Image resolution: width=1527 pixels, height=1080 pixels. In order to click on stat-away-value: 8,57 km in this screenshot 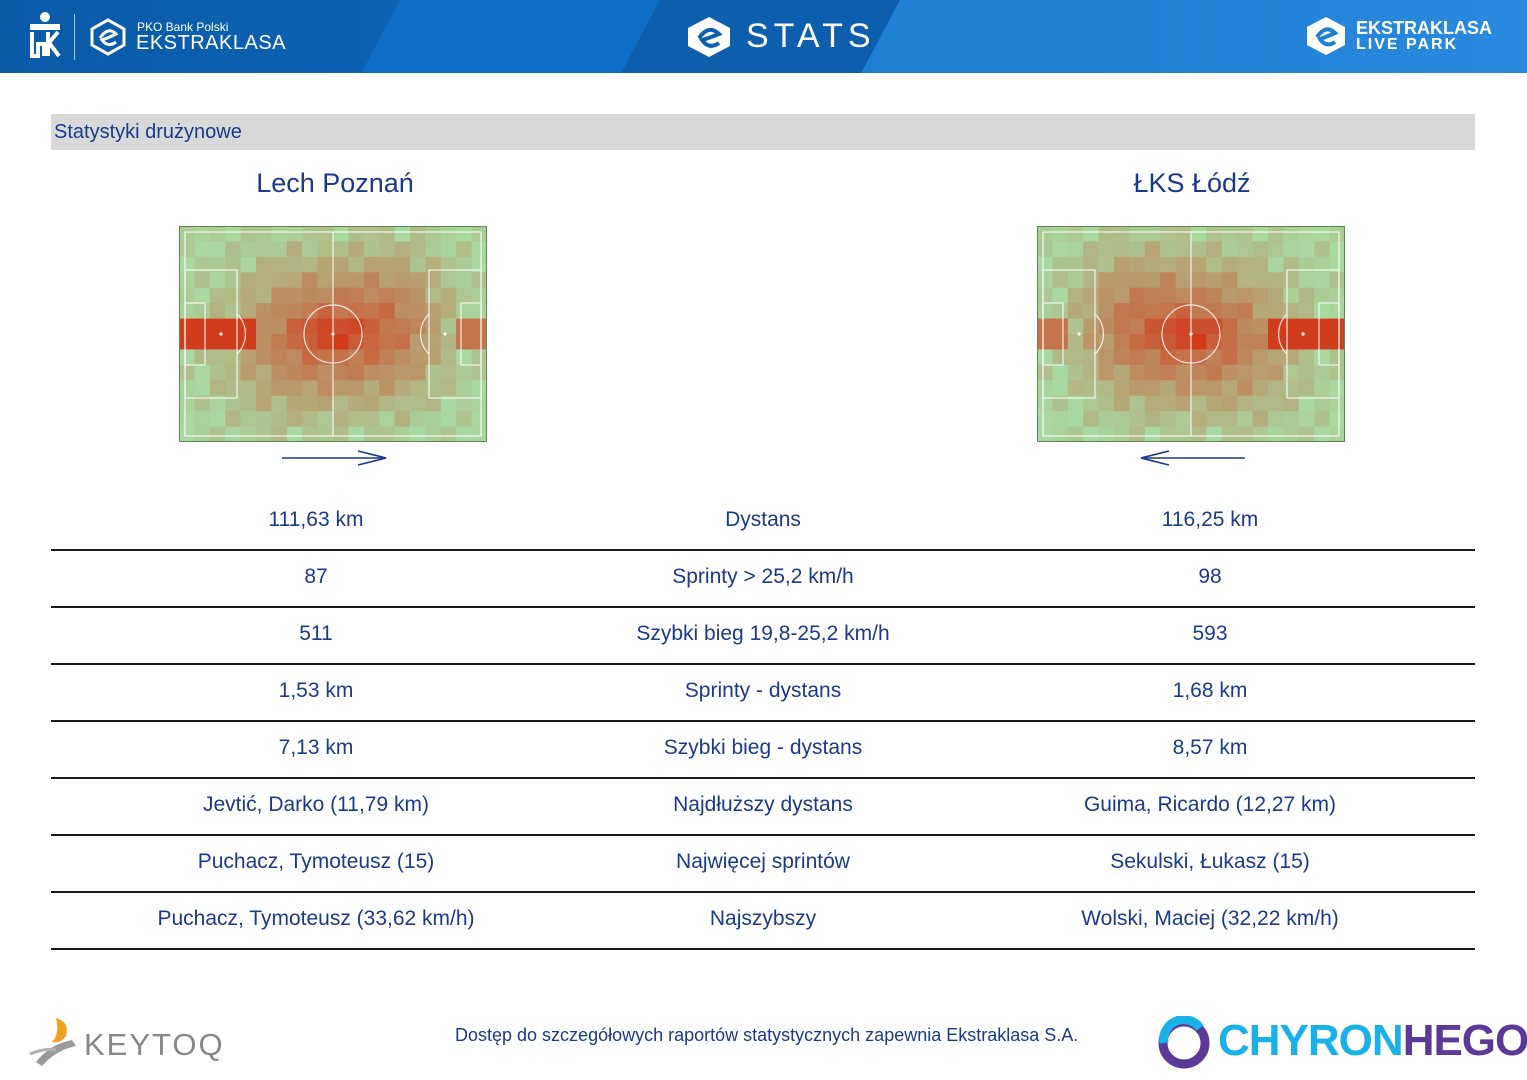, I will do `click(1210, 747)`.